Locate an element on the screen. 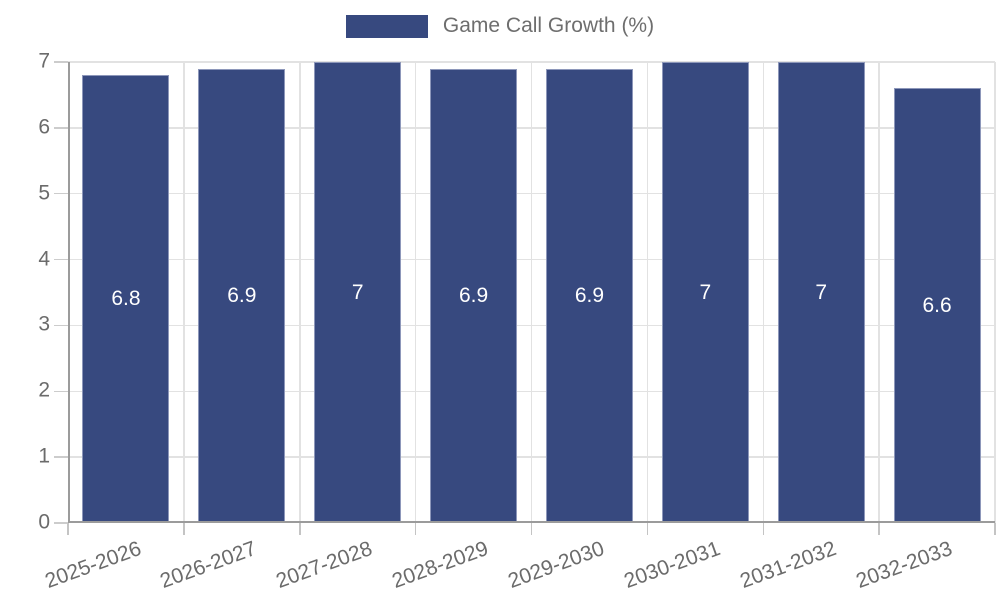 Image resolution: width=1000 pixels, height=600 pixels. y-tick-label: 0 is located at coordinates (44, 522).